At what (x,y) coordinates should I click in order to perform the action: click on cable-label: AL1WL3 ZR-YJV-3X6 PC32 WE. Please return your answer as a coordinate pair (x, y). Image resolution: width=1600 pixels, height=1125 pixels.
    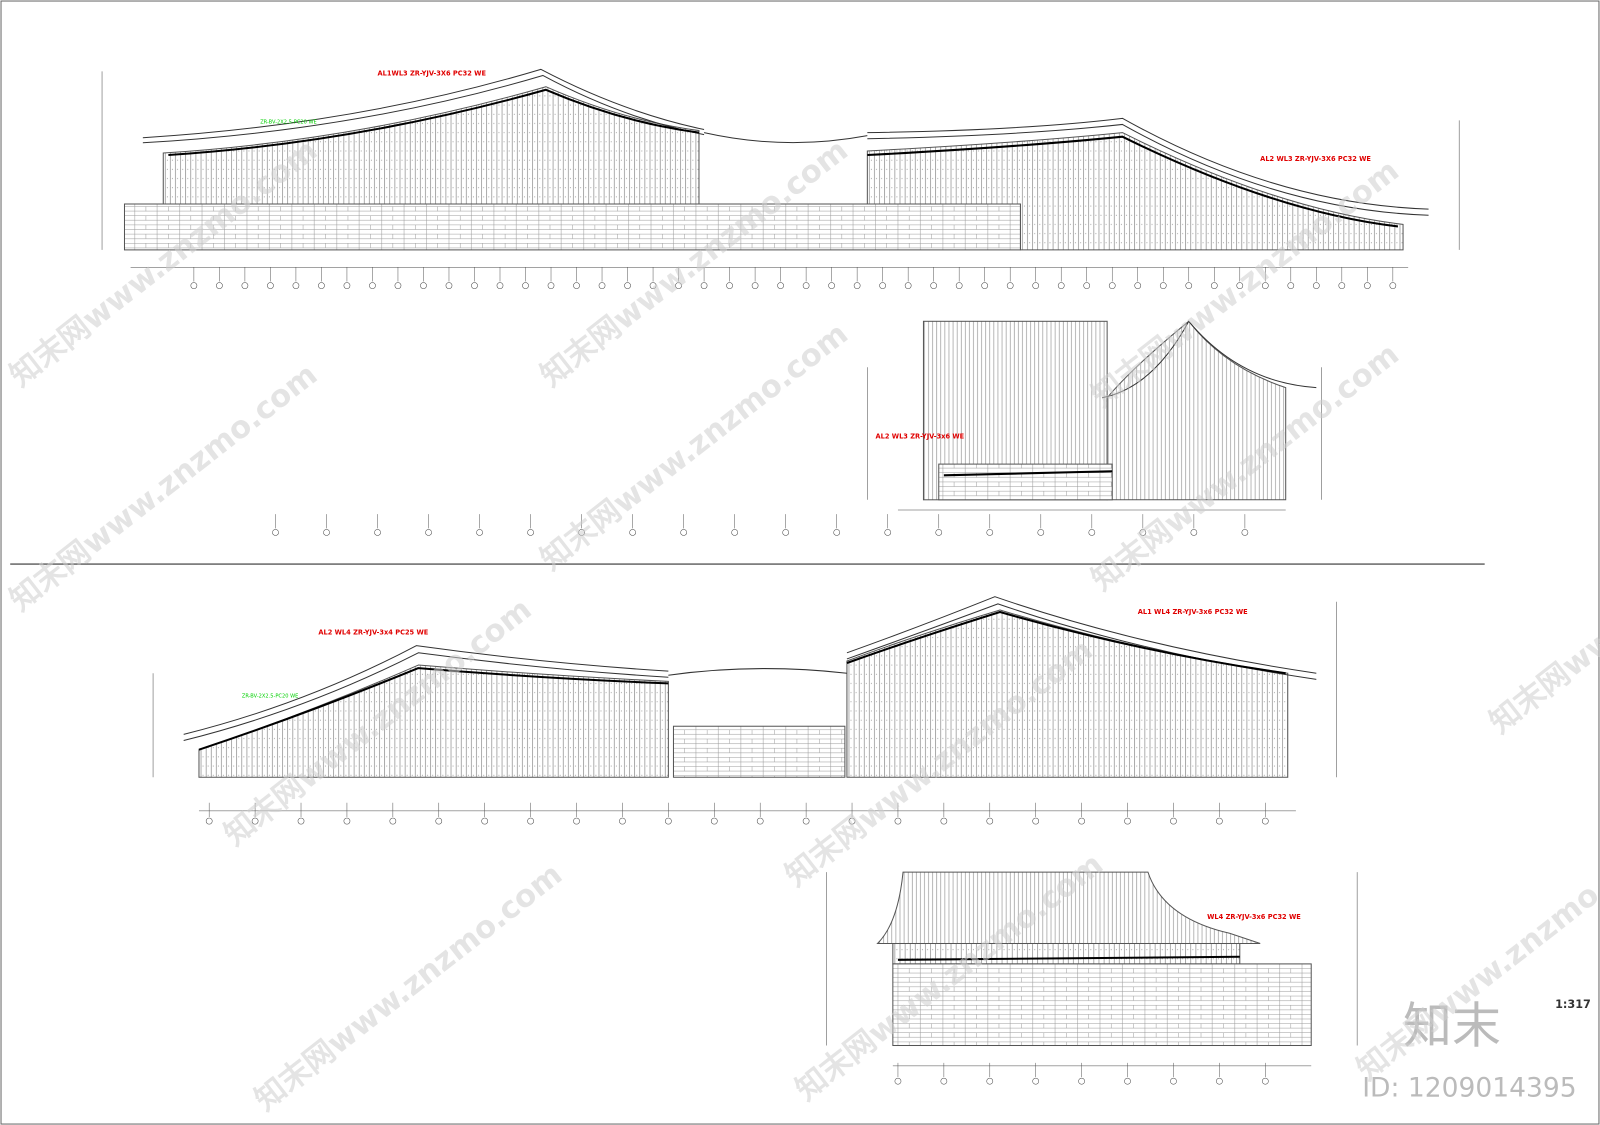
    Looking at the image, I should click on (432, 73).